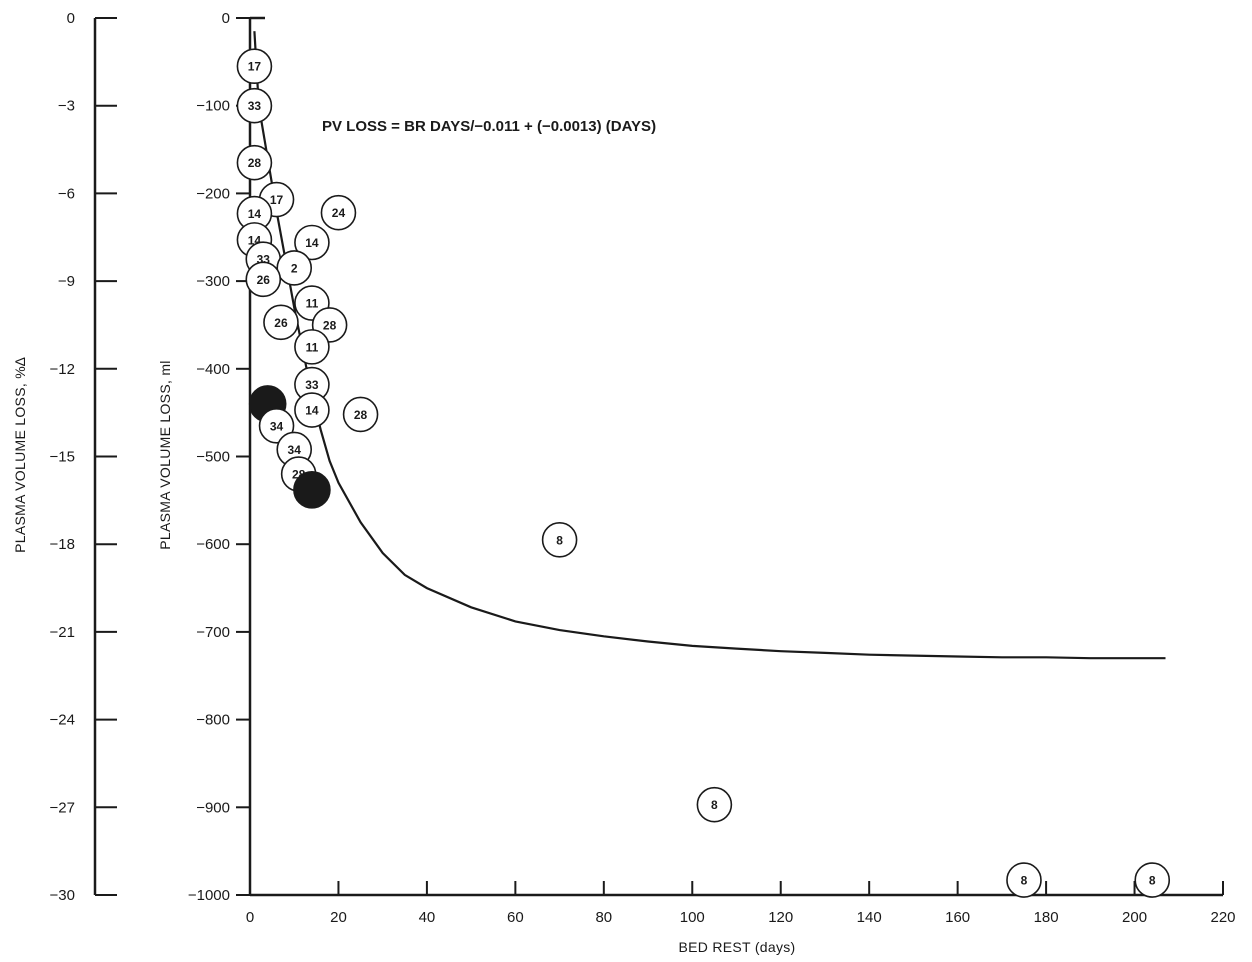 The height and width of the screenshot is (962, 1252). I want to click on data-point: 24, so click(338, 212).